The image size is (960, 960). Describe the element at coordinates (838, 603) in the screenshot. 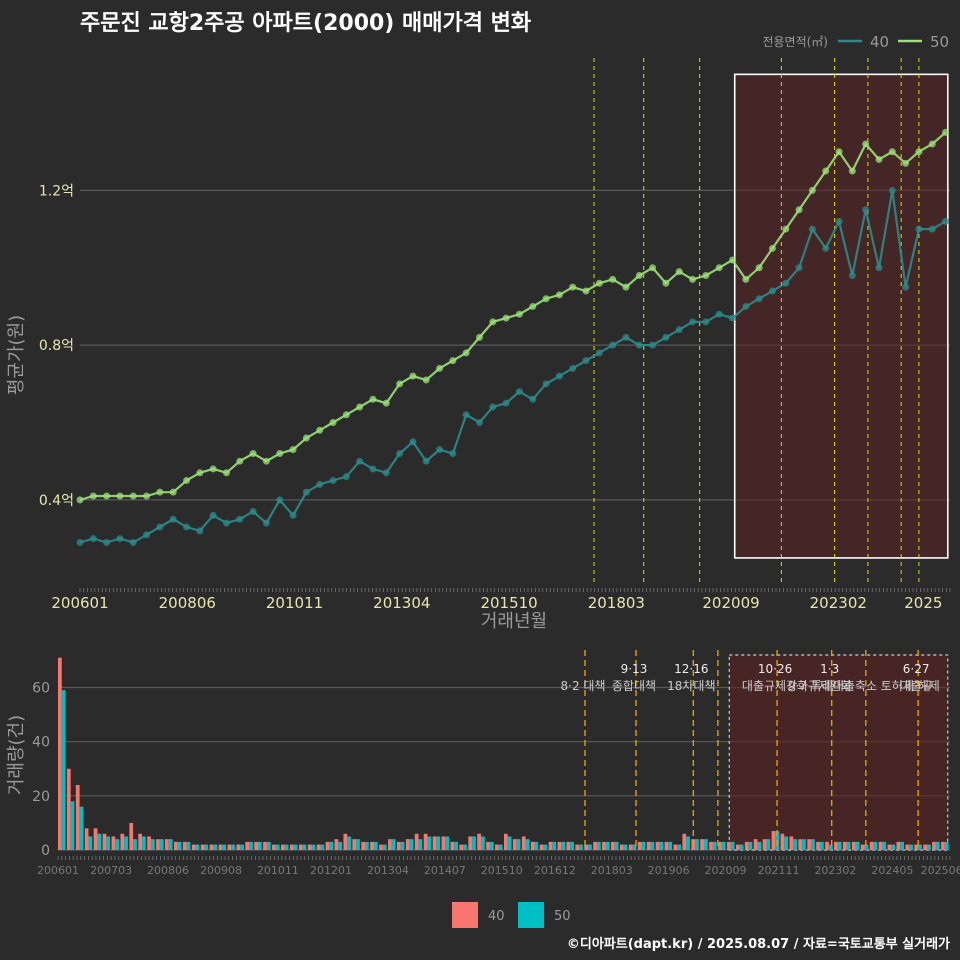

I see `x-tick-label: 202302` at that location.